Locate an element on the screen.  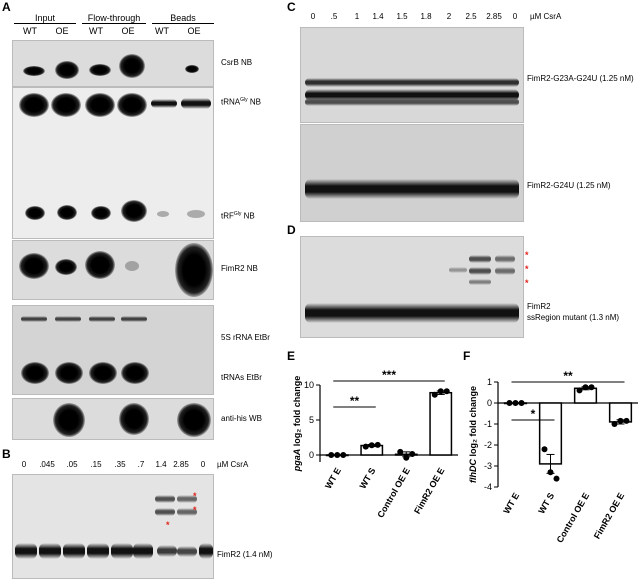
y-axis-label: pgaA log₂ fold change is located at coordinates (297, 424).